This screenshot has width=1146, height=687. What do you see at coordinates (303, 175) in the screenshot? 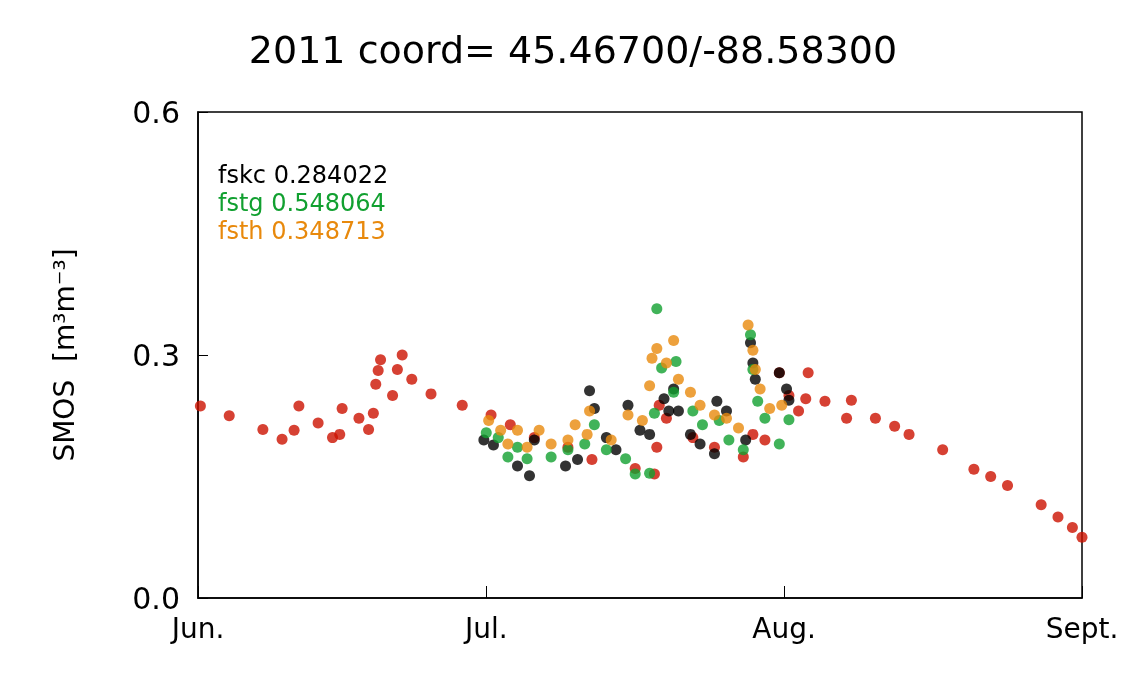
I see `text: fskc 0.284022` at bounding box center [303, 175].